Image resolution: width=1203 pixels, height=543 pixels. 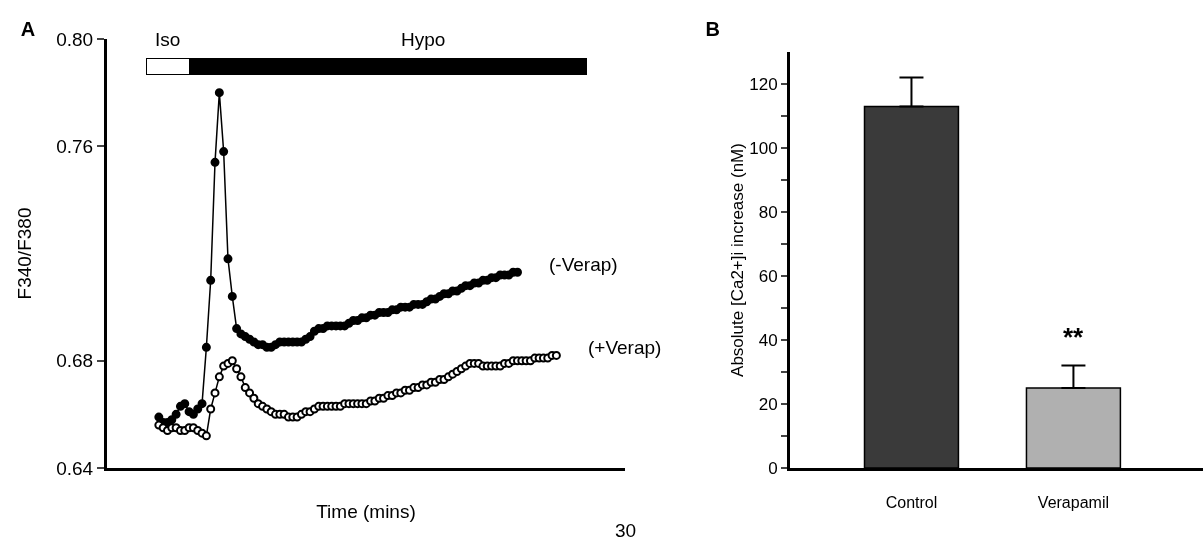 I want to click on series-label: (+Verap), so click(x=625, y=347).